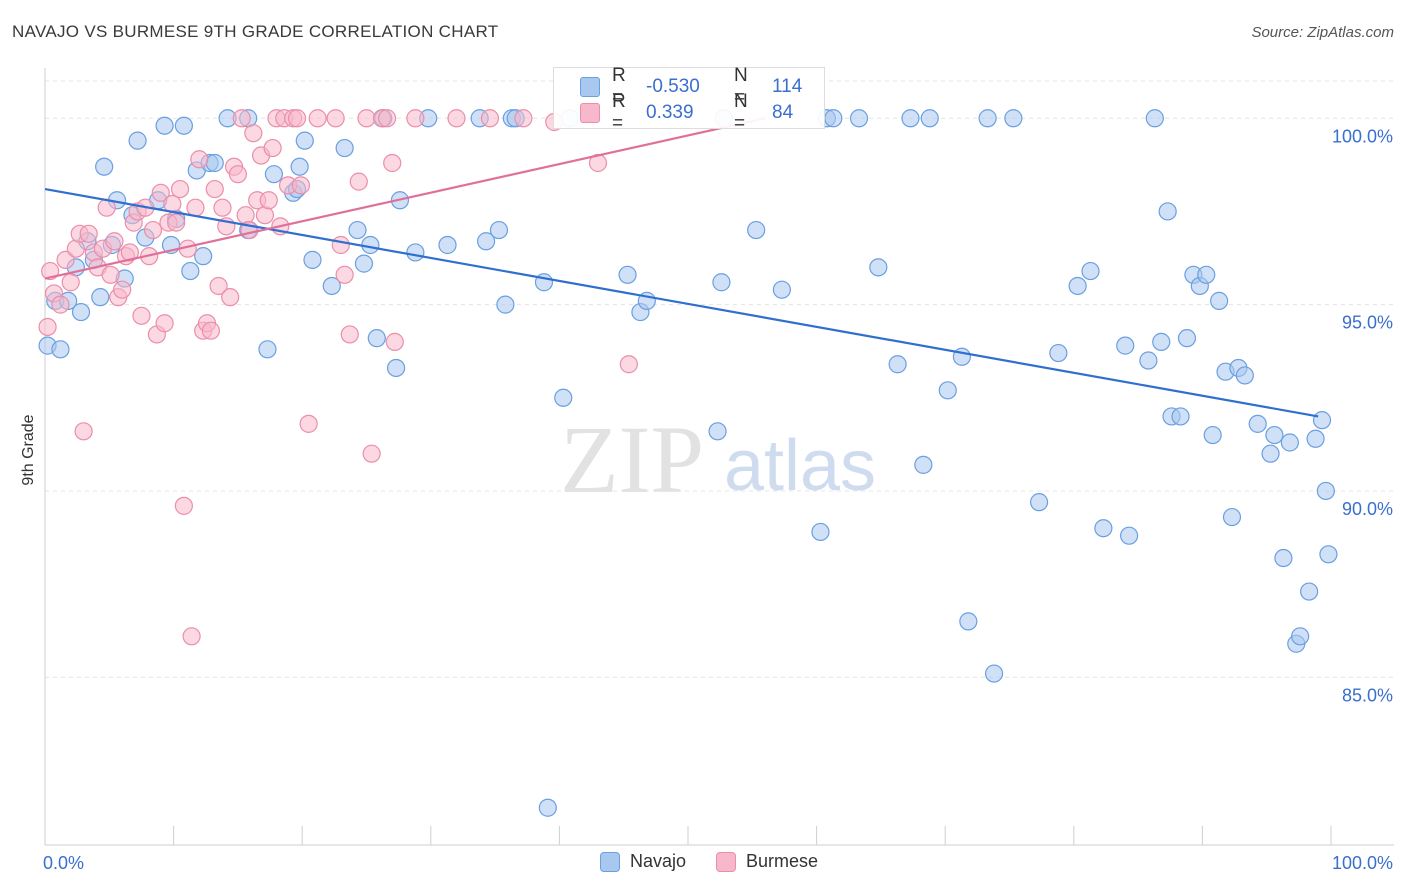  I want to click on x-tick-label-0: 0.0%, so click(63, 863).